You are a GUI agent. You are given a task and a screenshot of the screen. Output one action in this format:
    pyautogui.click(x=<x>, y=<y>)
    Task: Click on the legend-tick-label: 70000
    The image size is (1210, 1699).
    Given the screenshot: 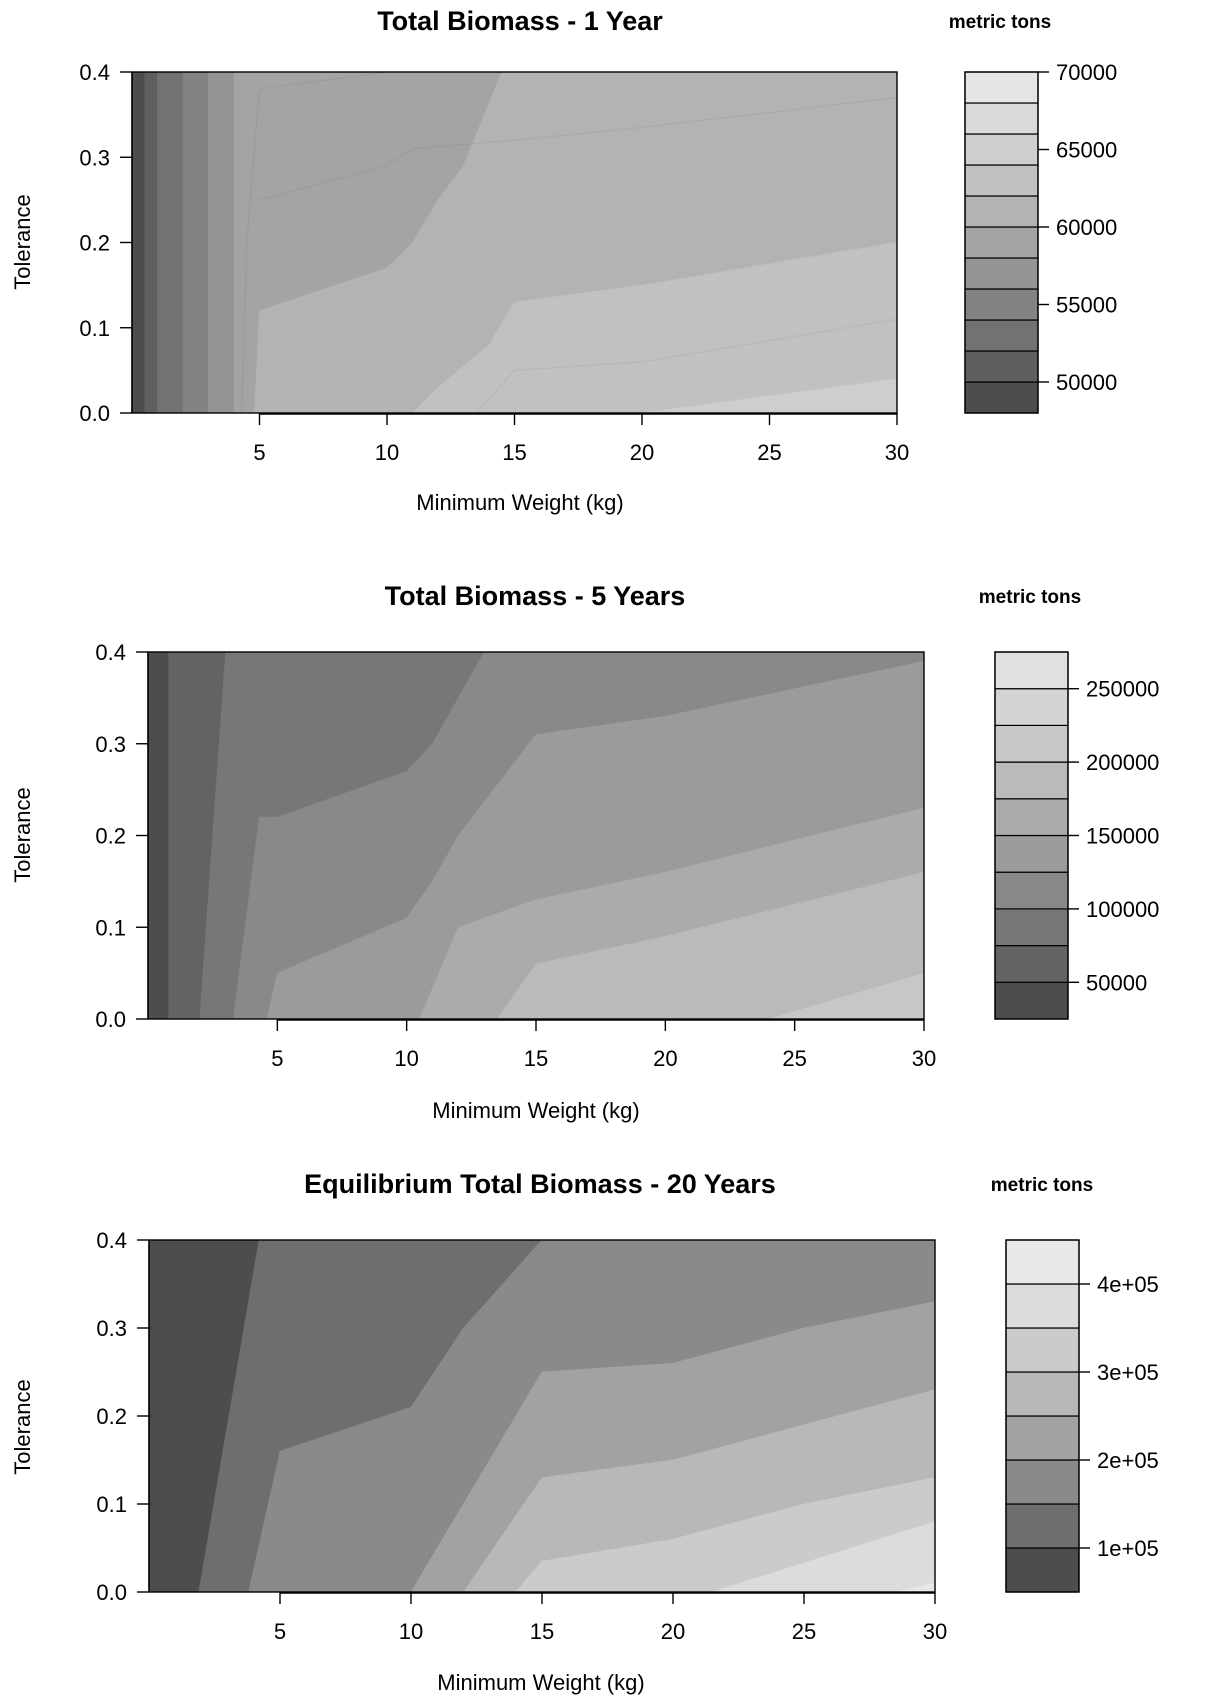 What is the action you would take?
    pyautogui.click(x=1086, y=72)
    